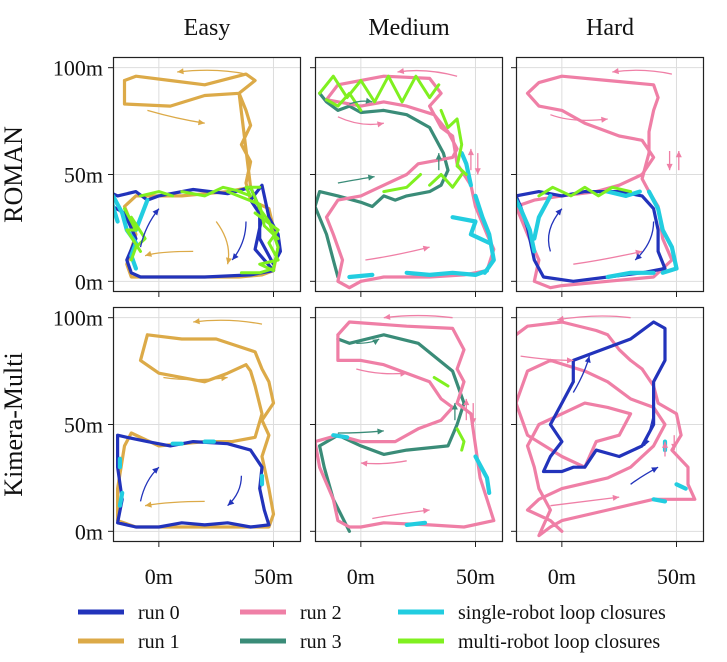  I want to click on column-title: Easy, so click(207, 28).